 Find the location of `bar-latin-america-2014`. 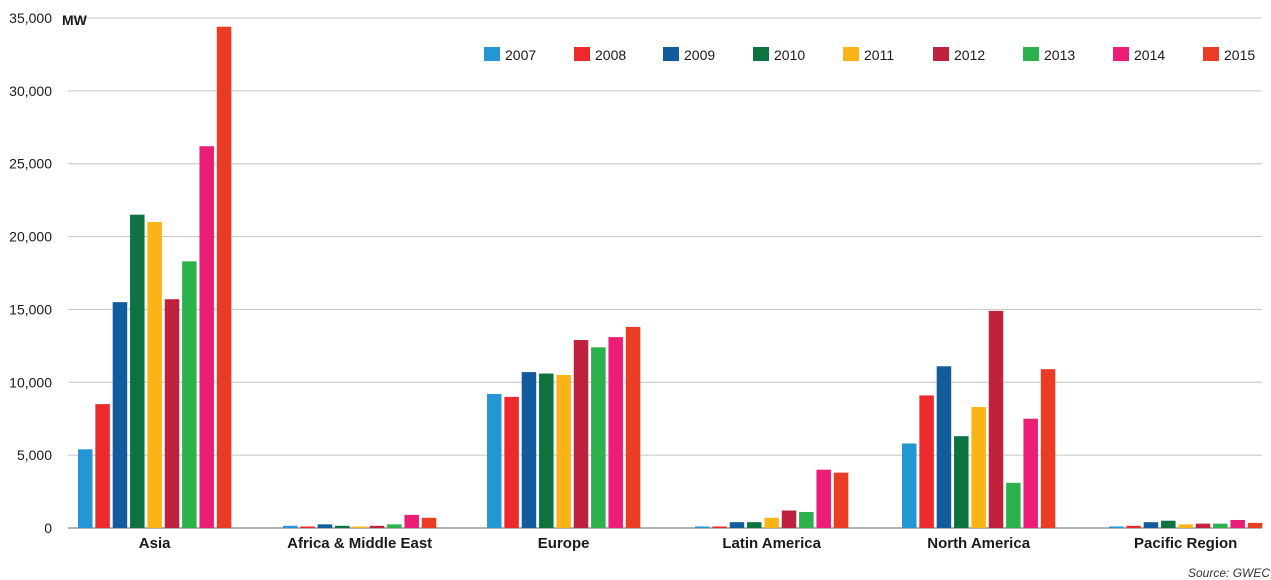

bar-latin-america-2014 is located at coordinates (823, 498).